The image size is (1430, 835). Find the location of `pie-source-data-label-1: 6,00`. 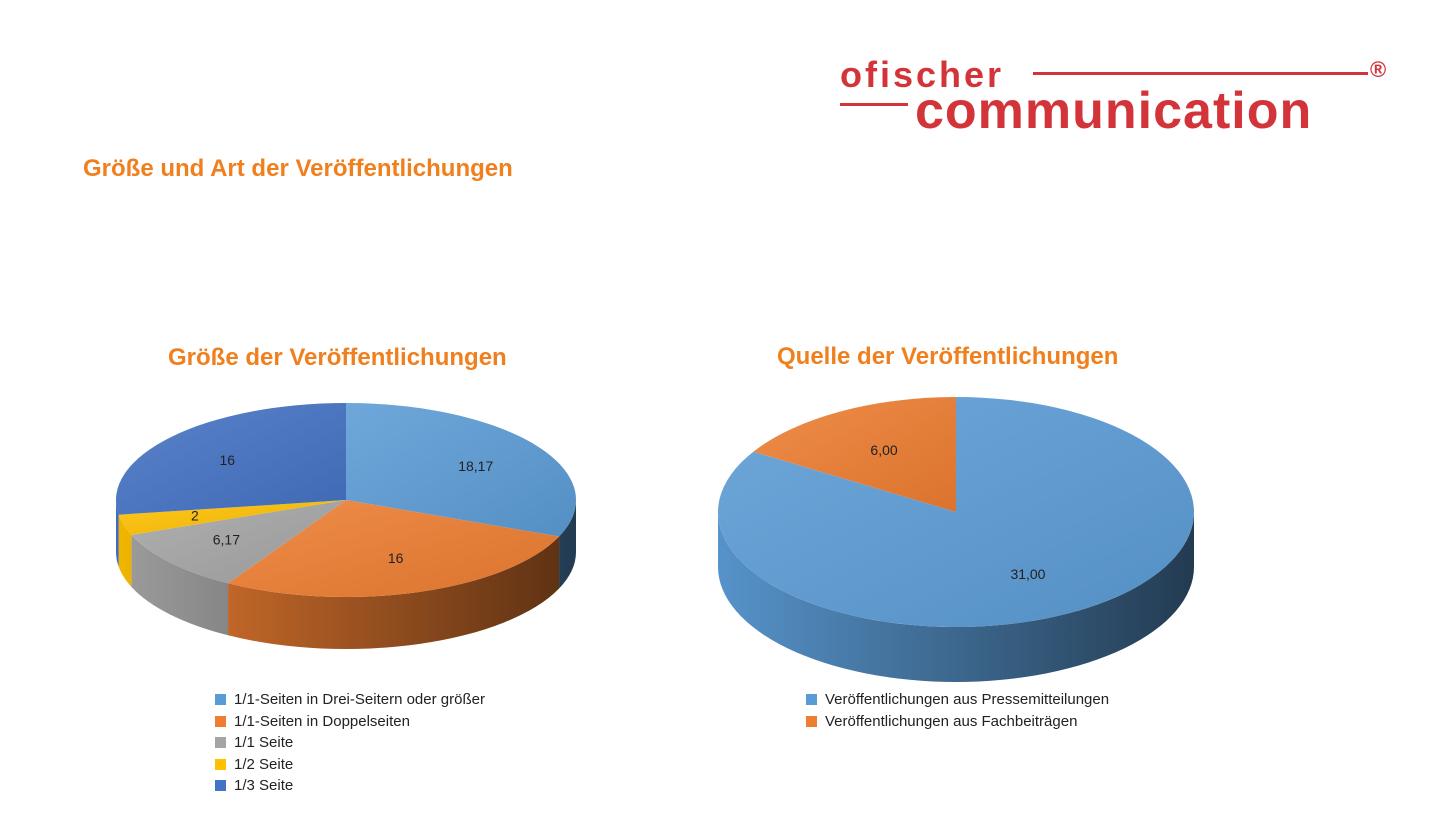

pie-source-data-label-1: 6,00 is located at coordinates (883, 450).